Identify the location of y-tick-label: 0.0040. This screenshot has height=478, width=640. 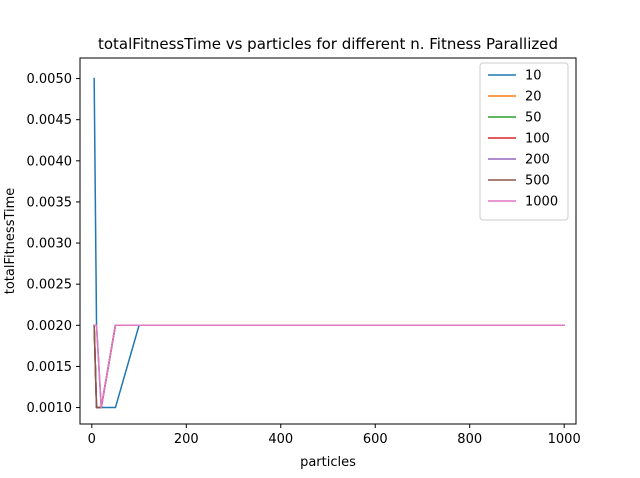
(50, 161).